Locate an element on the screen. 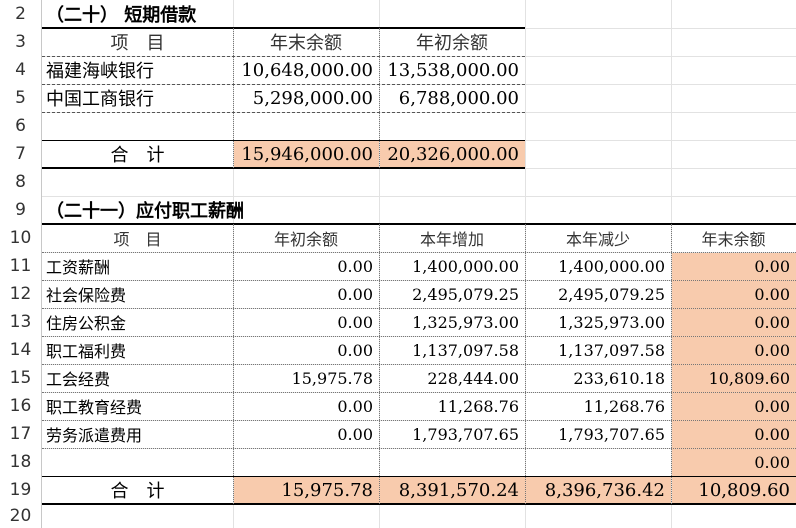 Image resolution: width=796 pixels, height=528 pixels. row-header: 5 is located at coordinates (21, 98).